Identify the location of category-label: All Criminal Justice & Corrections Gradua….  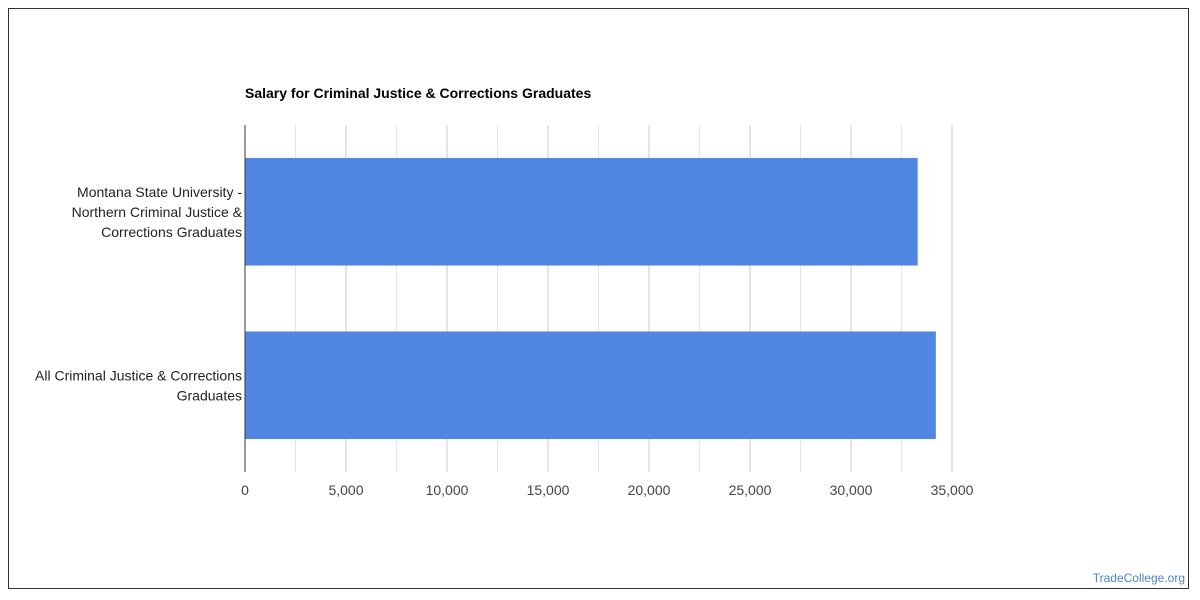
(138, 385).